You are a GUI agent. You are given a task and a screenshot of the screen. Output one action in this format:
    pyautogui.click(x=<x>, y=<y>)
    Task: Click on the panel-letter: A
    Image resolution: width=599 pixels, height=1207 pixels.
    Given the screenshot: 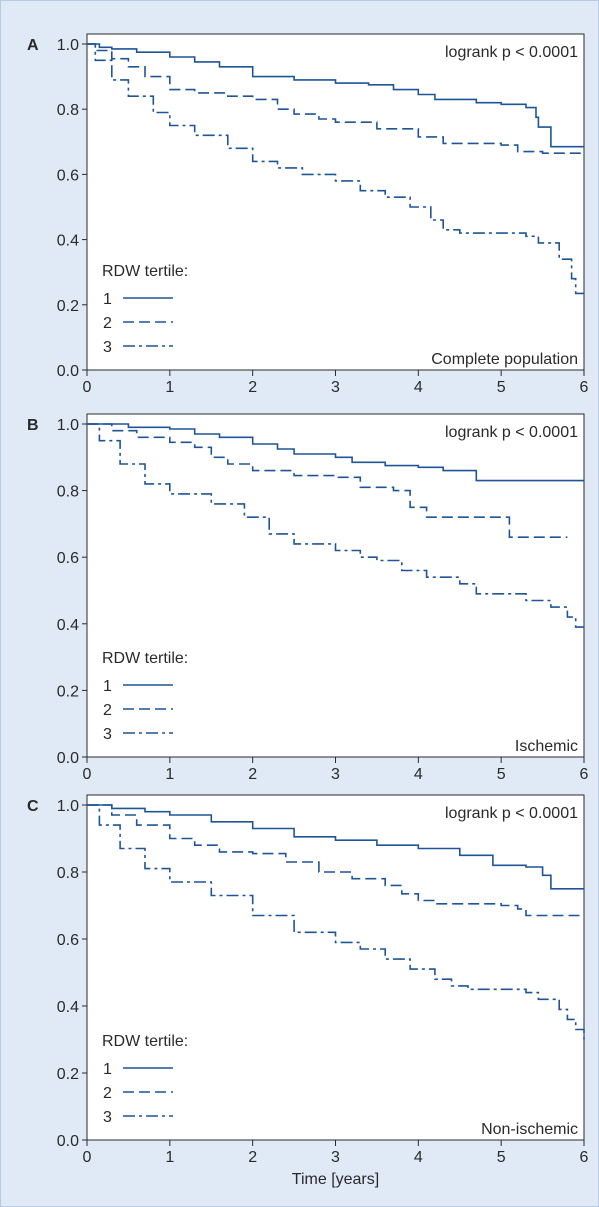 What is the action you would take?
    pyautogui.click(x=33, y=45)
    